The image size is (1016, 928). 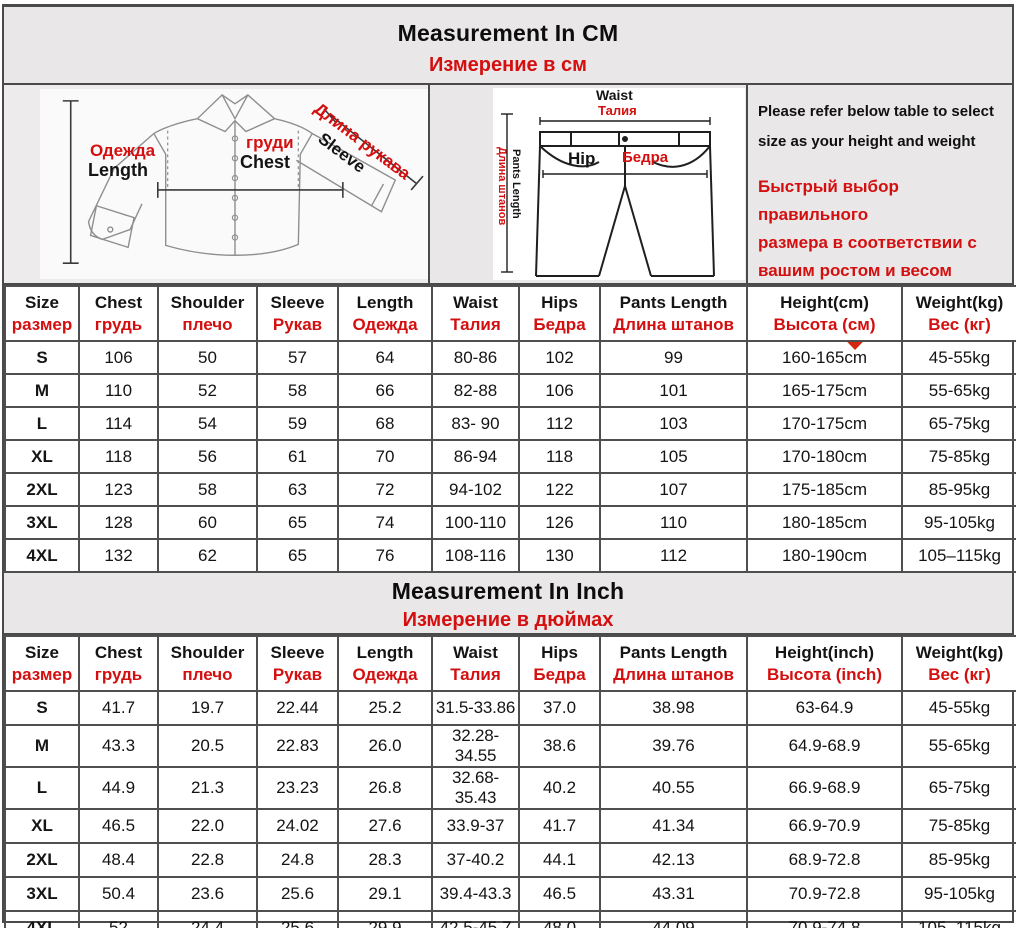 I want to click on table-cell: 65-75kg, so click(x=958, y=423).